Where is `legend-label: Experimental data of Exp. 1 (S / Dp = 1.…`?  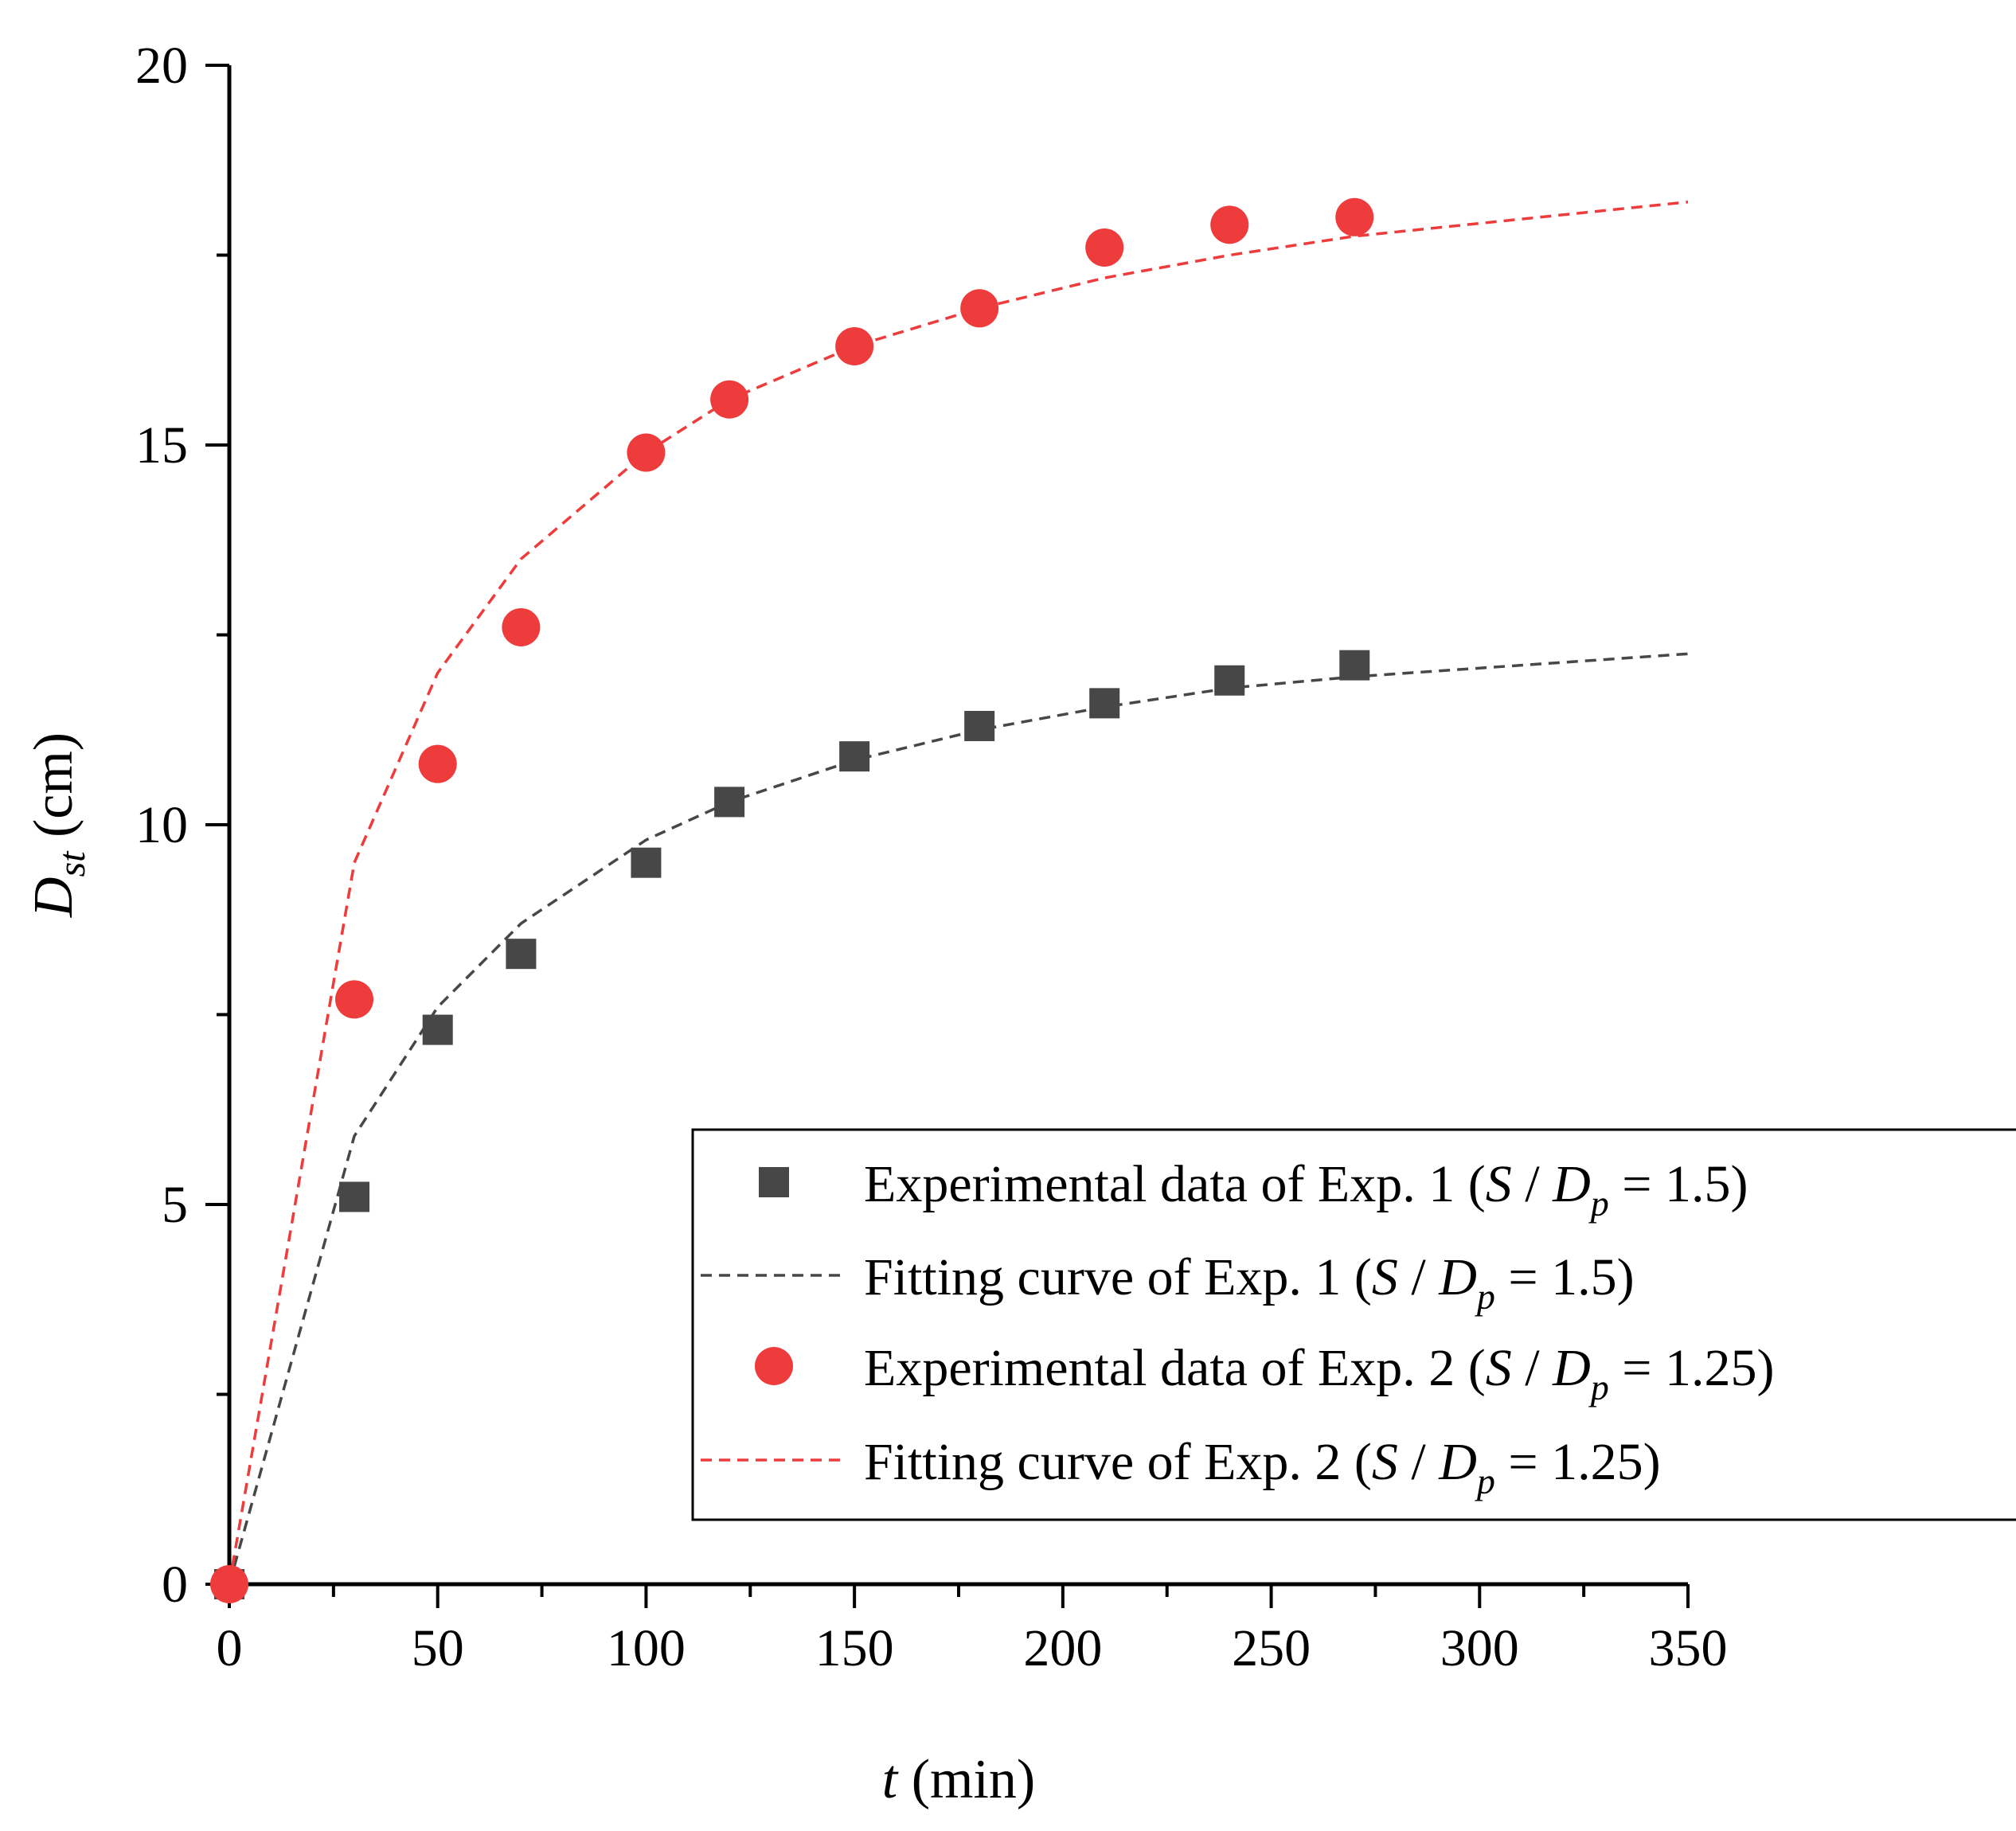 legend-label: Experimental data of Exp. 1 (S / Dp = 1.… is located at coordinates (1306, 1189).